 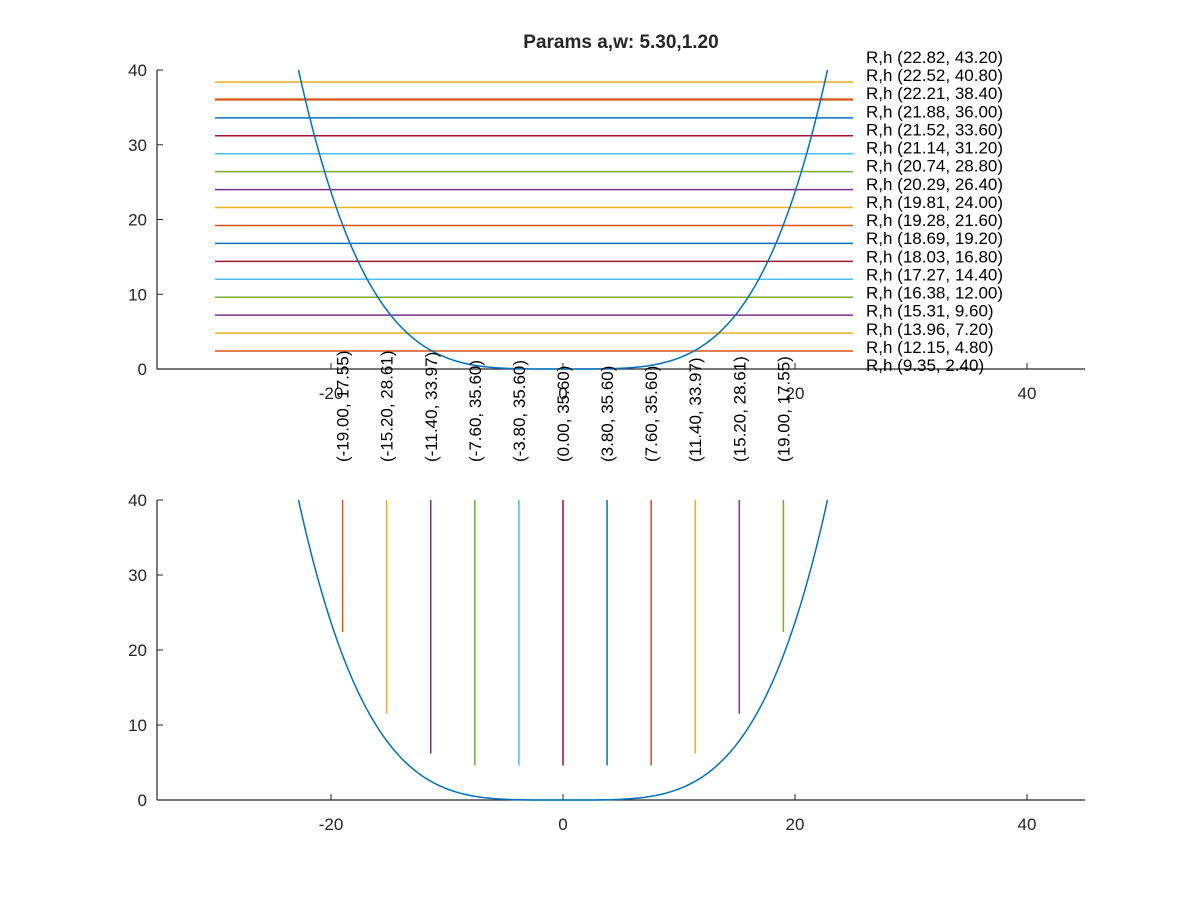 What do you see at coordinates (620, 42) in the screenshot?
I see `chart-title: Params a,w: 5.30,1.20` at bounding box center [620, 42].